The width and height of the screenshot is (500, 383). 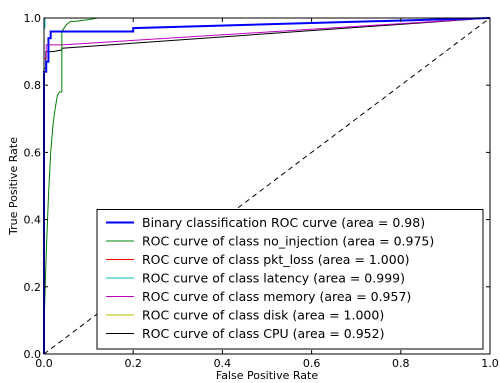 I want to click on x-tick-label: 0.2, so click(x=133, y=363).